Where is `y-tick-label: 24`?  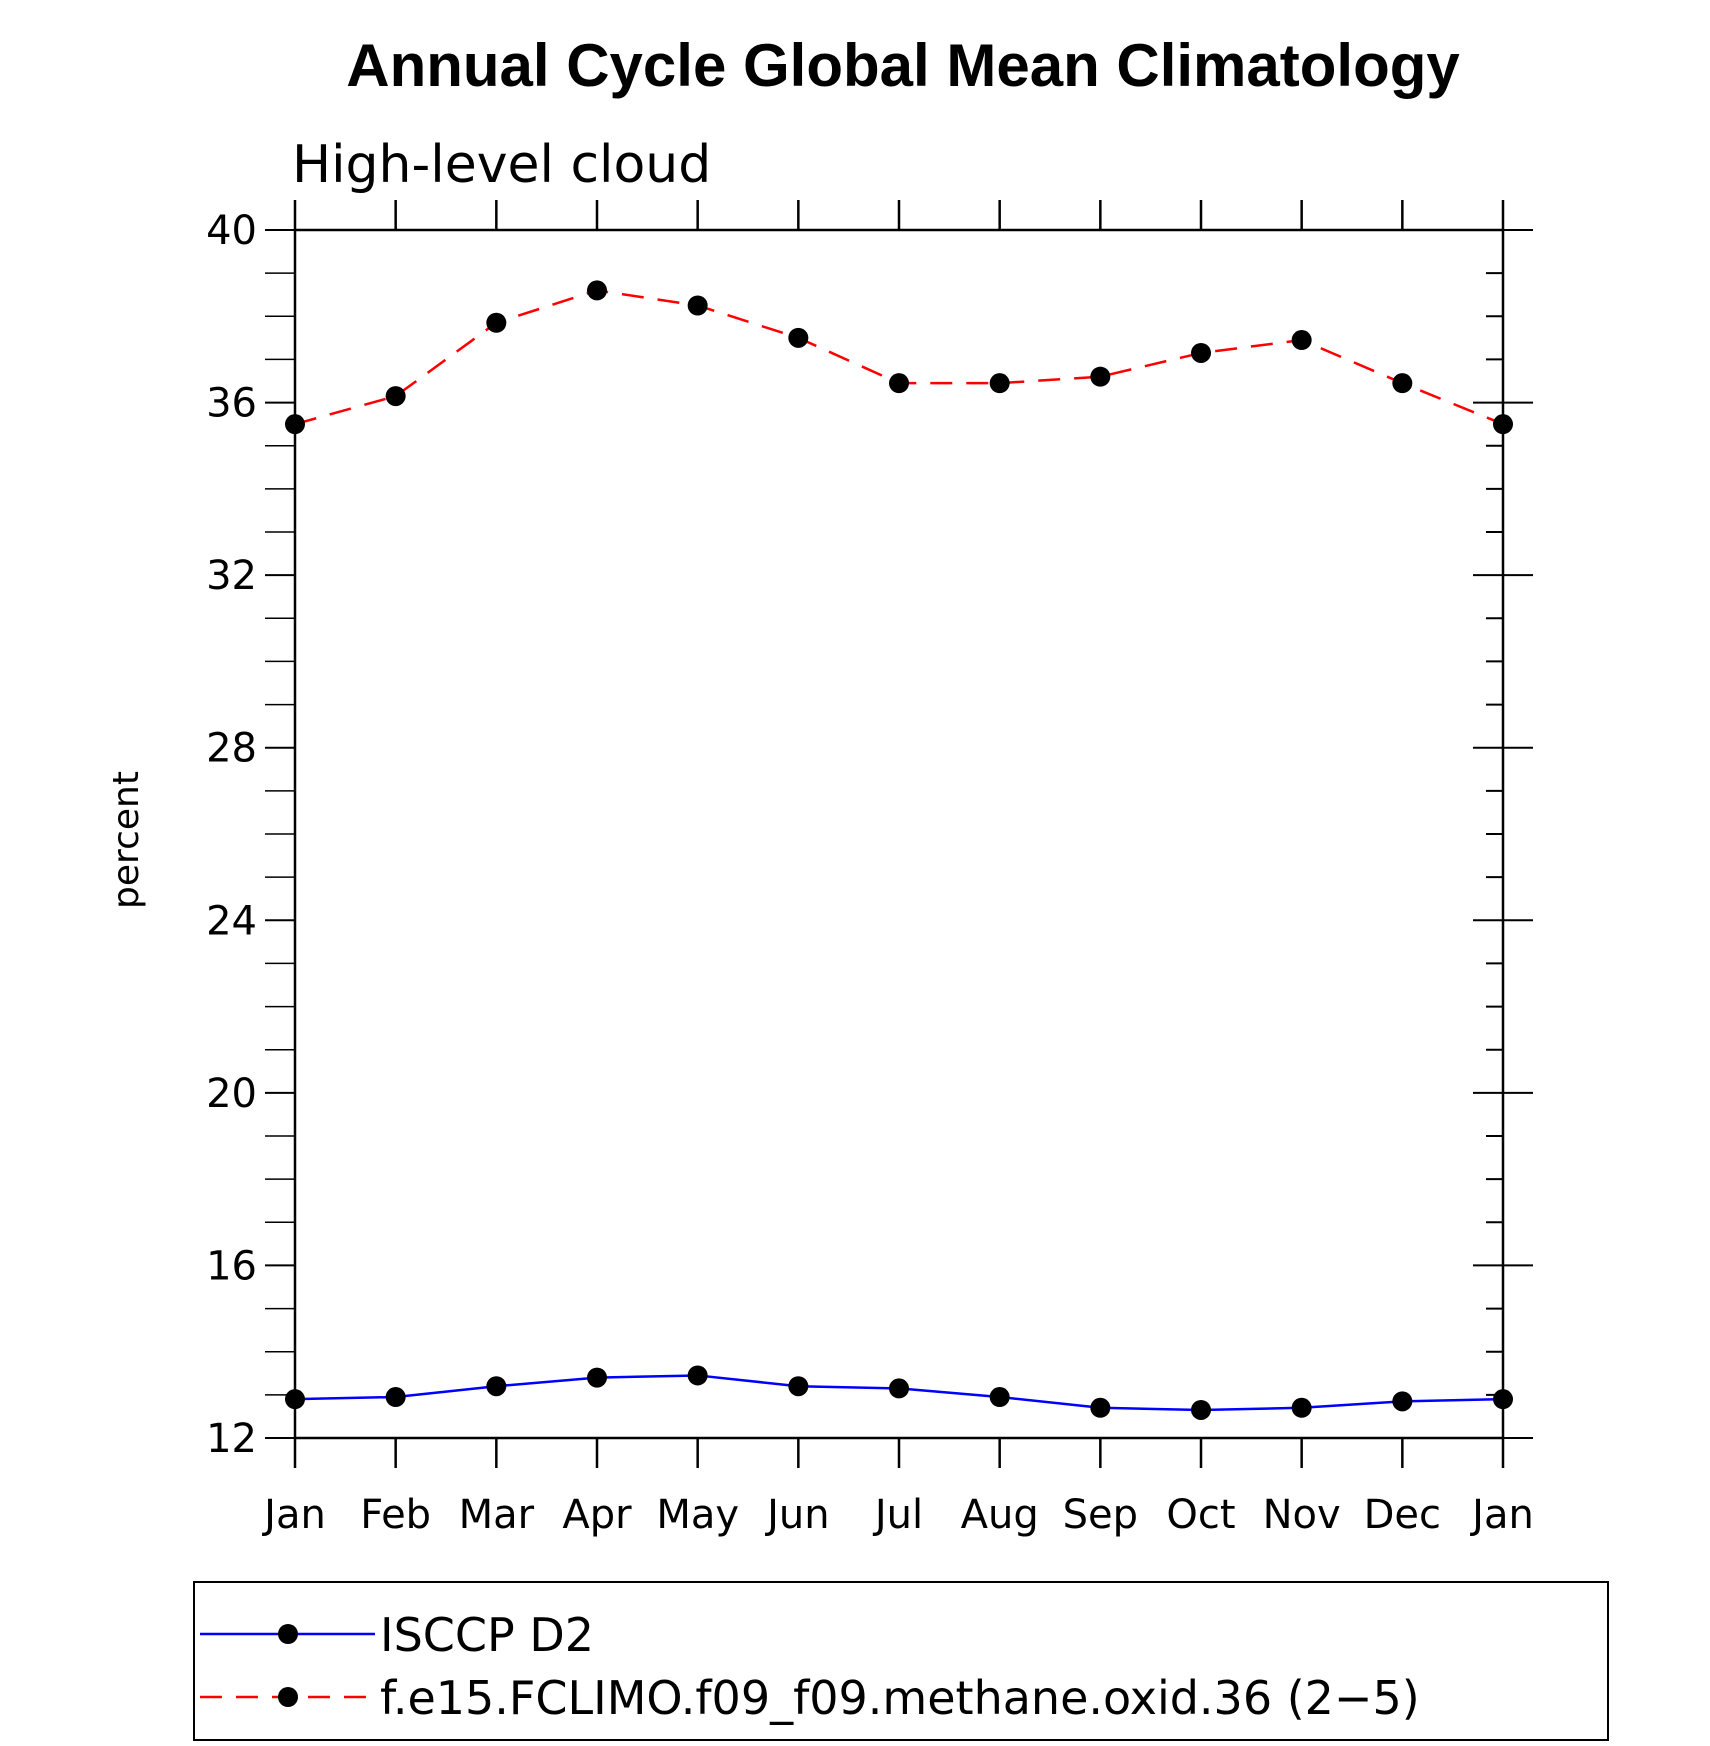
y-tick-label: 24 is located at coordinates (231, 921).